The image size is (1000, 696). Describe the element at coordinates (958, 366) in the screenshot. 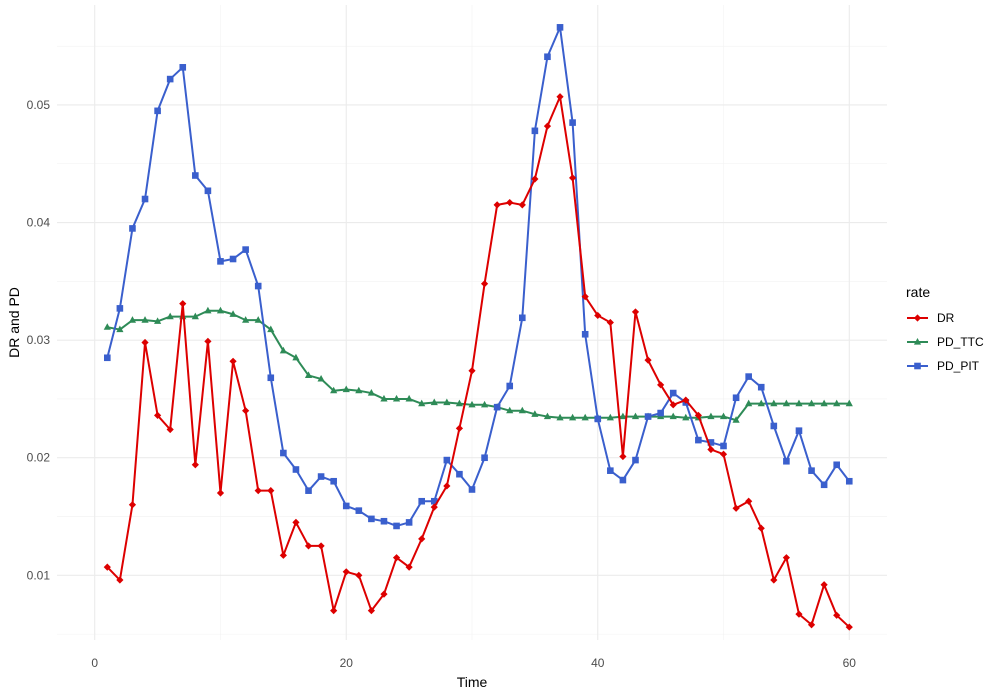

I see `legend-label: PD_PIT` at that location.